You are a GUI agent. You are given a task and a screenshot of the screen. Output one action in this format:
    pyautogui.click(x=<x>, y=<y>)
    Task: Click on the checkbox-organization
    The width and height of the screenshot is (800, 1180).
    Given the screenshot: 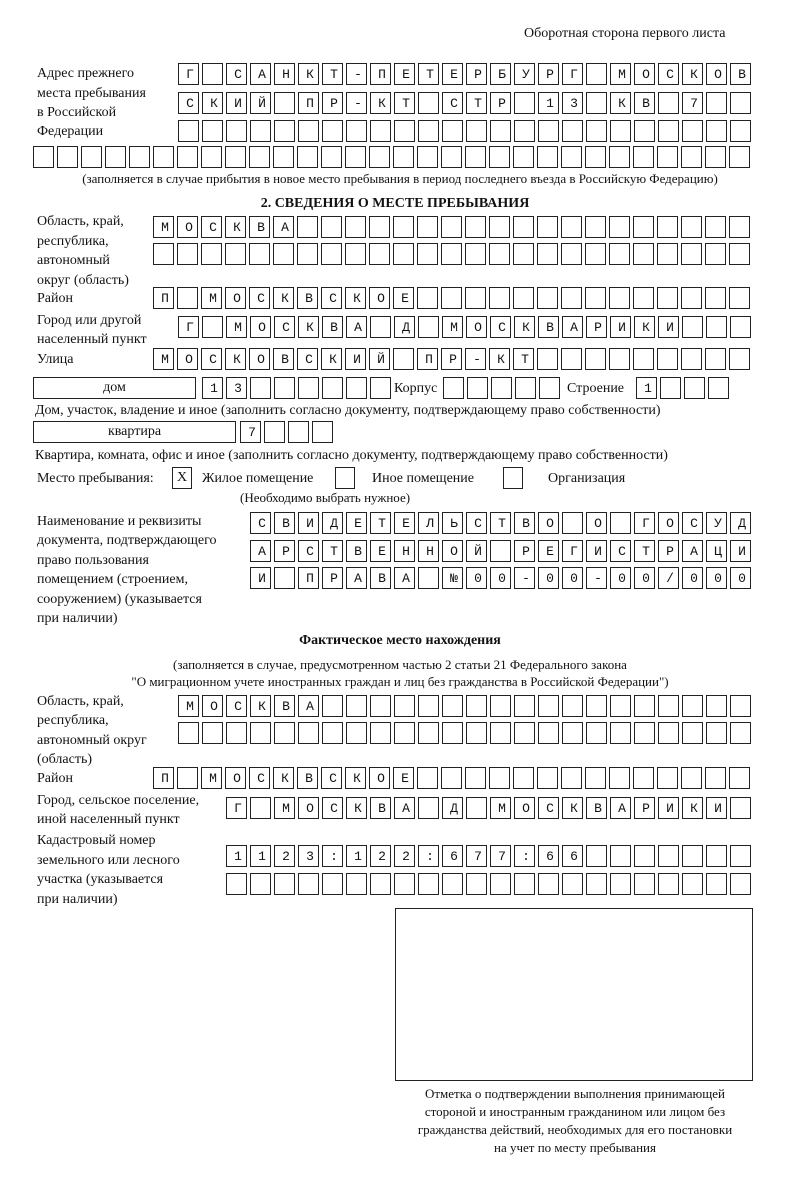 What is the action you would take?
    pyautogui.click(x=513, y=478)
    